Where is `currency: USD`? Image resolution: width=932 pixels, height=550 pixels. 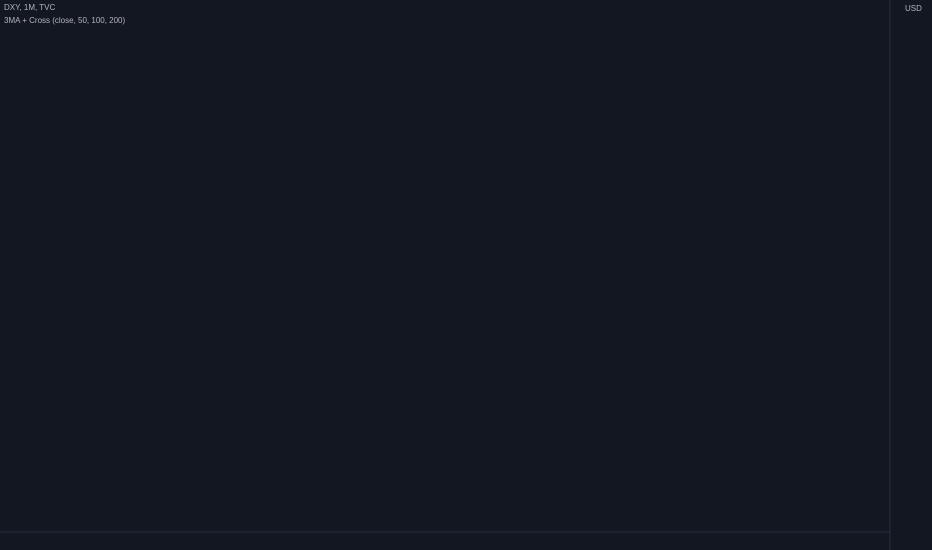 currency: USD is located at coordinates (913, 8).